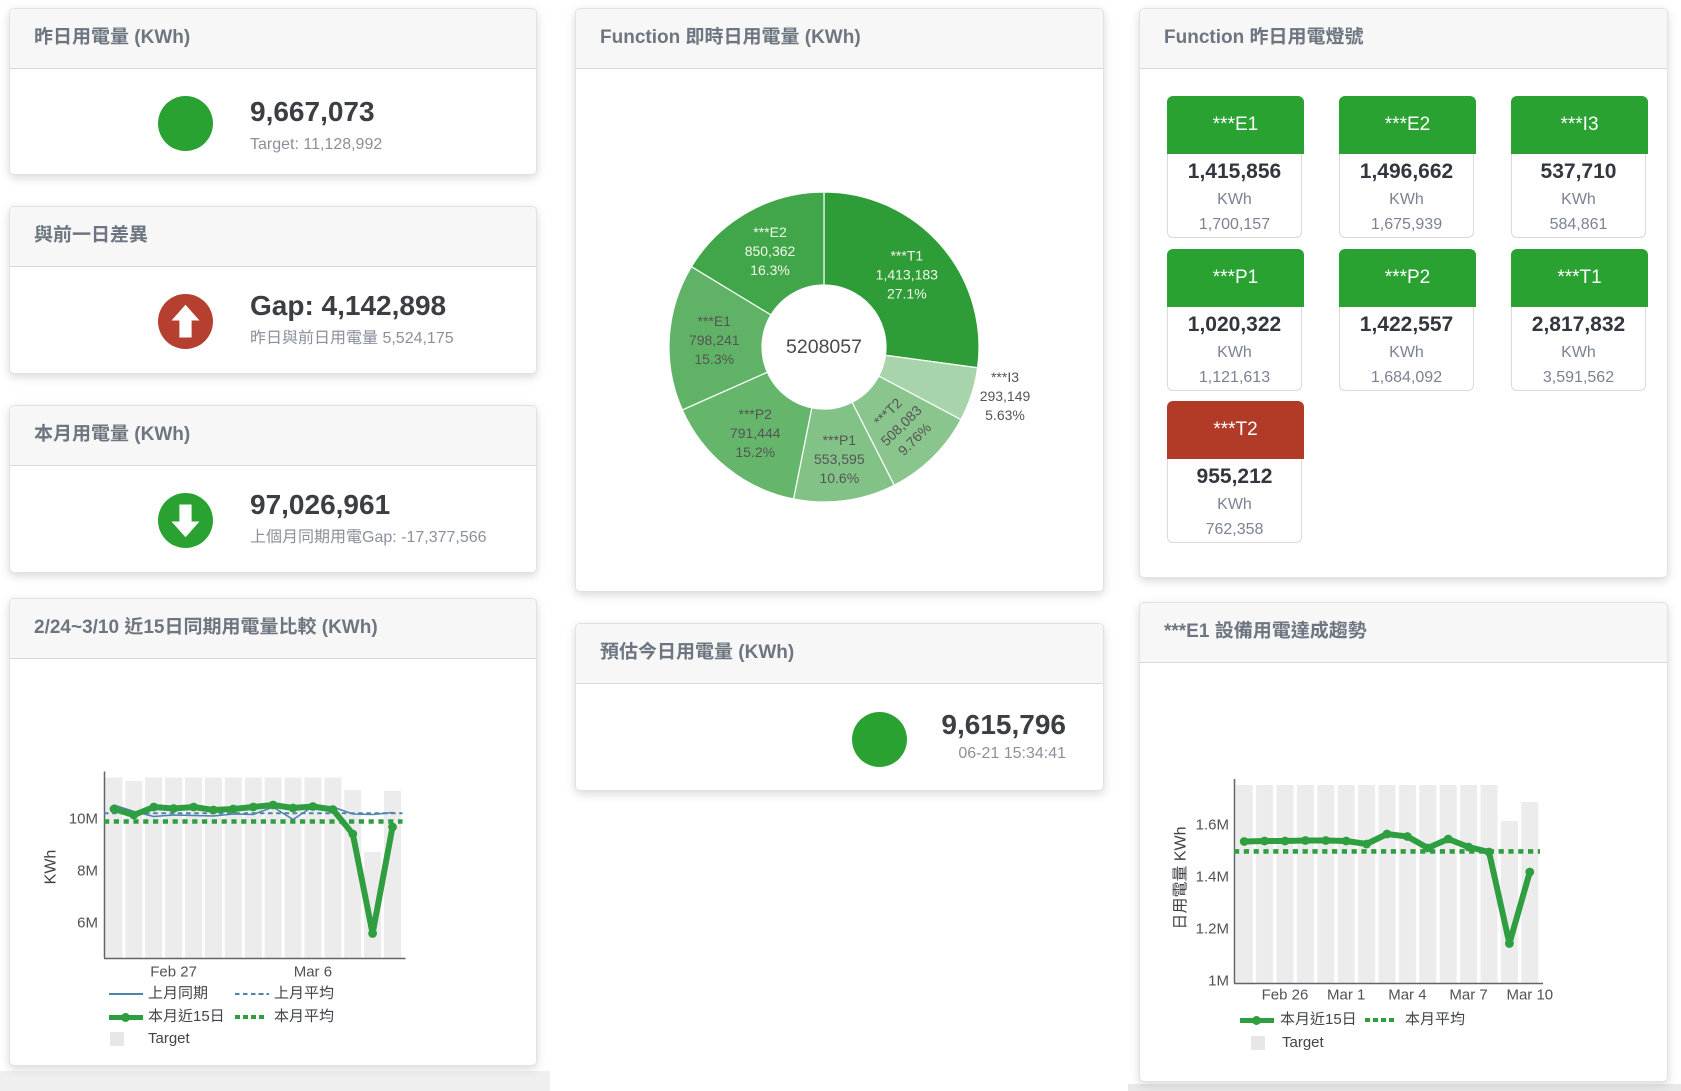  Describe the element at coordinates (1468, 995) in the screenshot. I see `svg-text: Mar 7` at that location.